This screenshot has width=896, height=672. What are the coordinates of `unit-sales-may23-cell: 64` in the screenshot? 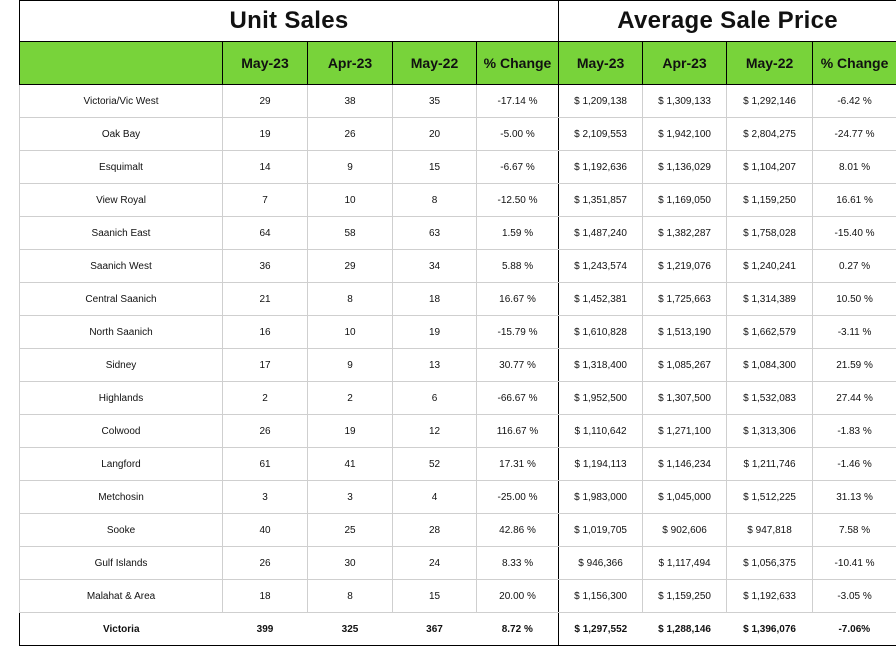 It's located at (265, 233).